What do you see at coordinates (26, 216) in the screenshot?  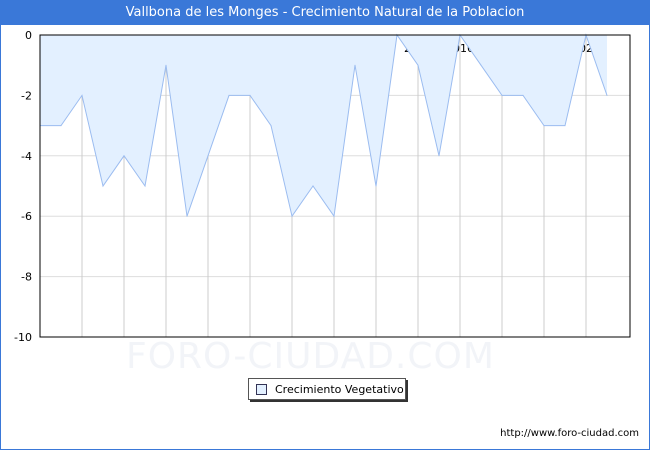 I see `y-tick-label: -6` at bounding box center [26, 216].